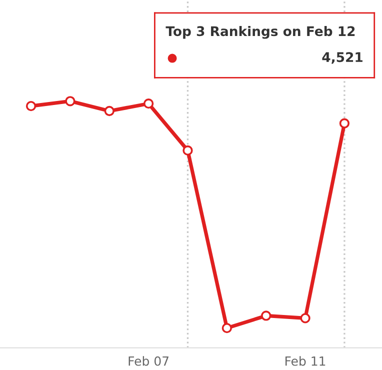 Image resolution: width=382 pixels, height=370 pixels. What do you see at coordinates (342, 58) in the screenshot?
I see `text: 4,521` at bounding box center [342, 58].